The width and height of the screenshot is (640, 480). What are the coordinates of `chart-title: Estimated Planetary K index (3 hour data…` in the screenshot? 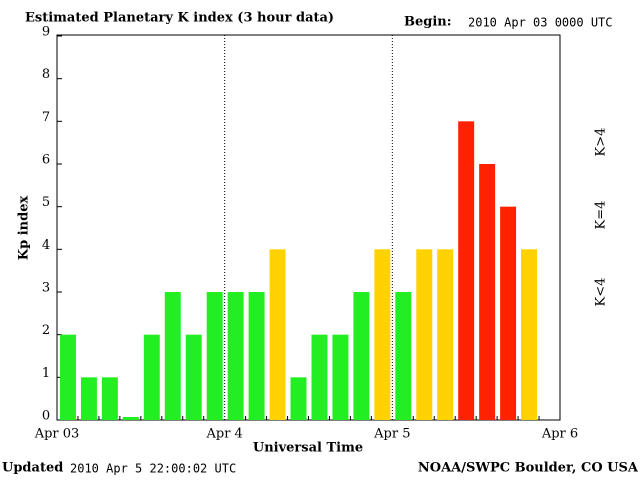 It's located at (179, 18).